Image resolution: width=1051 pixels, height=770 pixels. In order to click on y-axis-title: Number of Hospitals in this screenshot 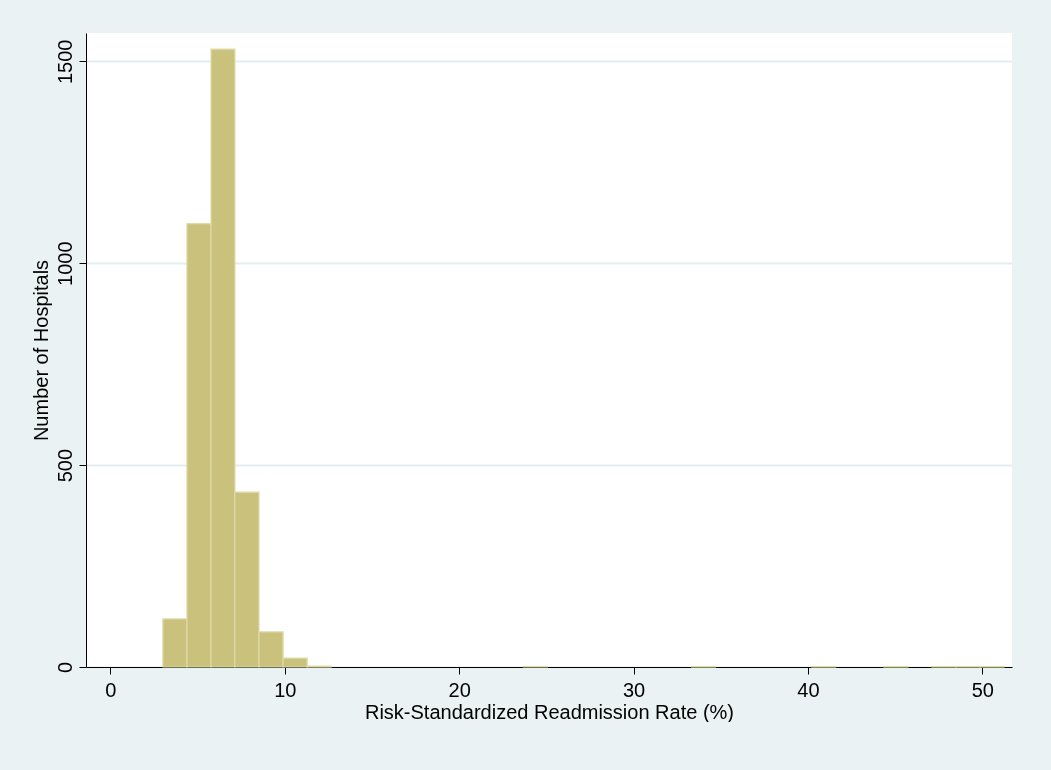, I will do `click(40, 350)`.